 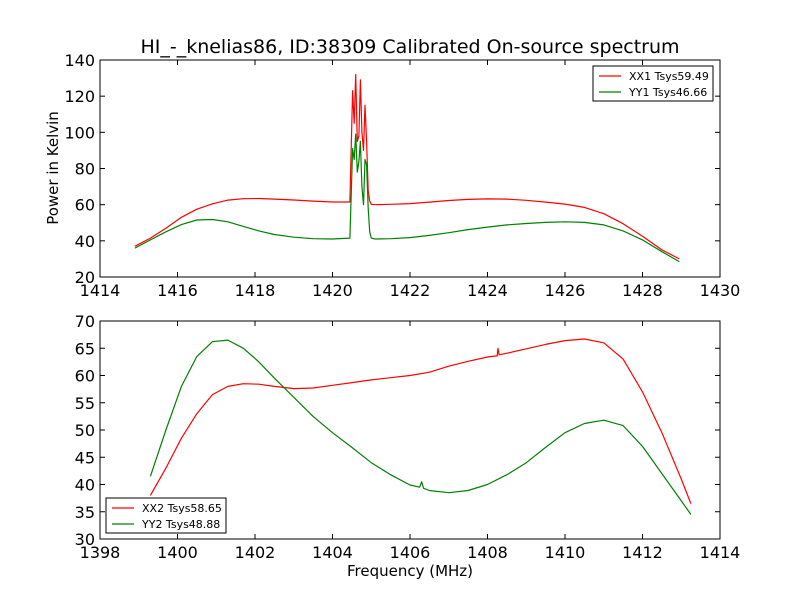 I want to click on panel2-legend-box, so click(x=166, y=515).